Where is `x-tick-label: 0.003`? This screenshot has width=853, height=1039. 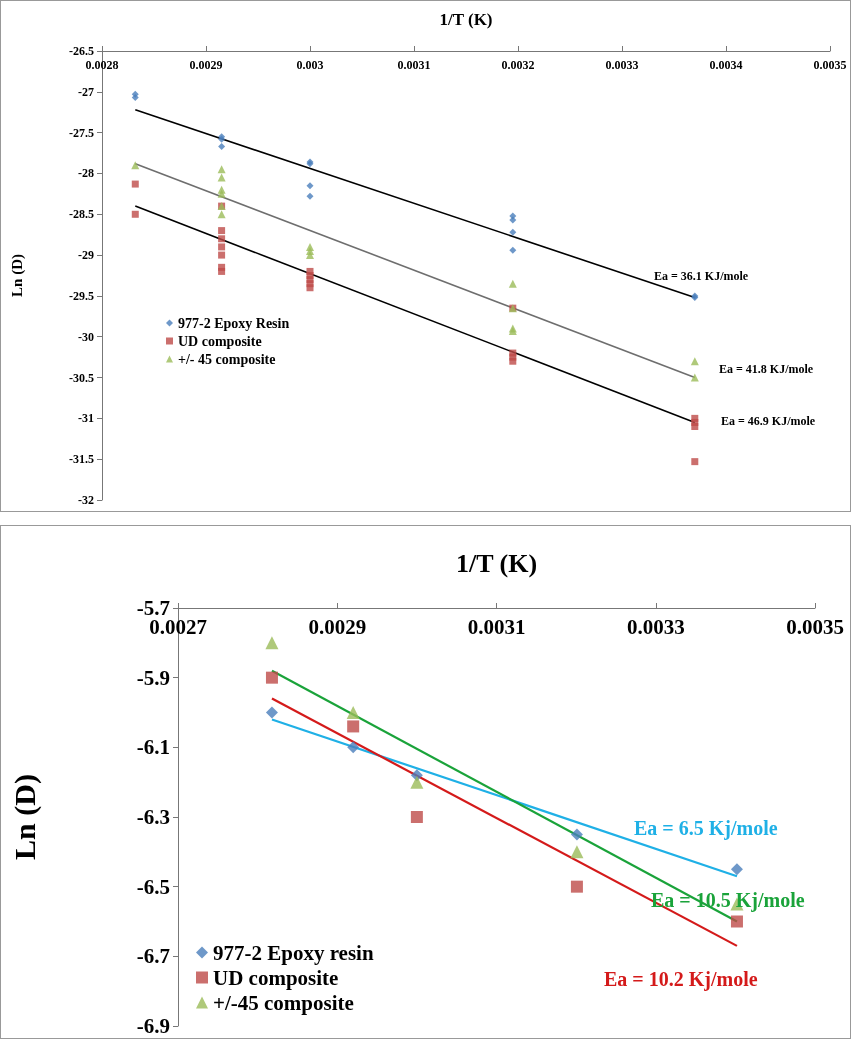 x-tick-label: 0.003 is located at coordinates (310, 65).